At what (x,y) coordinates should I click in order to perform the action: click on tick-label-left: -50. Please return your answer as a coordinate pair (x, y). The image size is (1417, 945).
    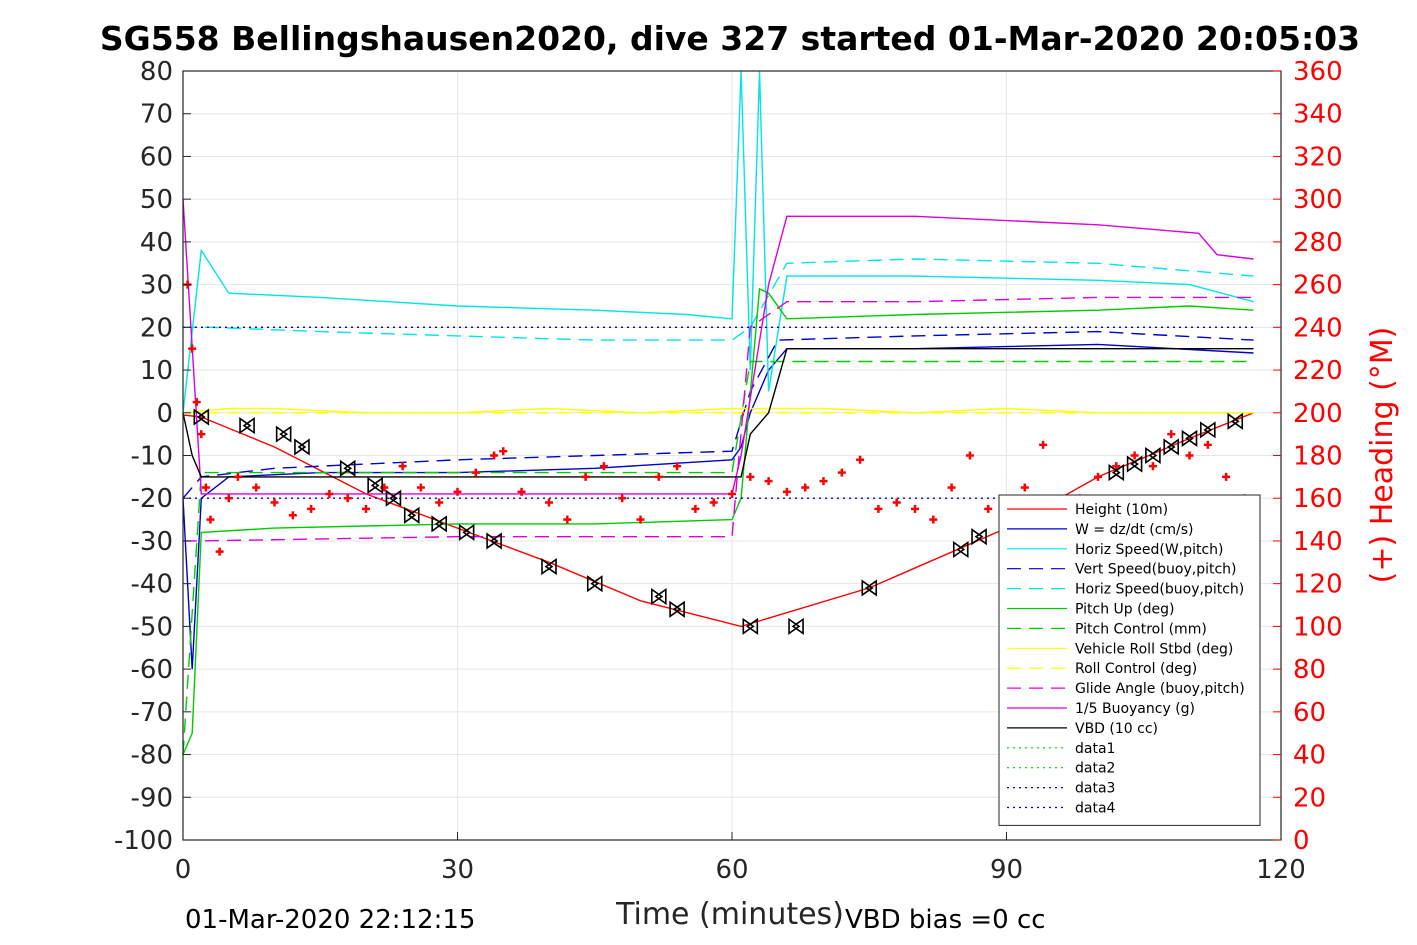
    Looking at the image, I should click on (152, 627).